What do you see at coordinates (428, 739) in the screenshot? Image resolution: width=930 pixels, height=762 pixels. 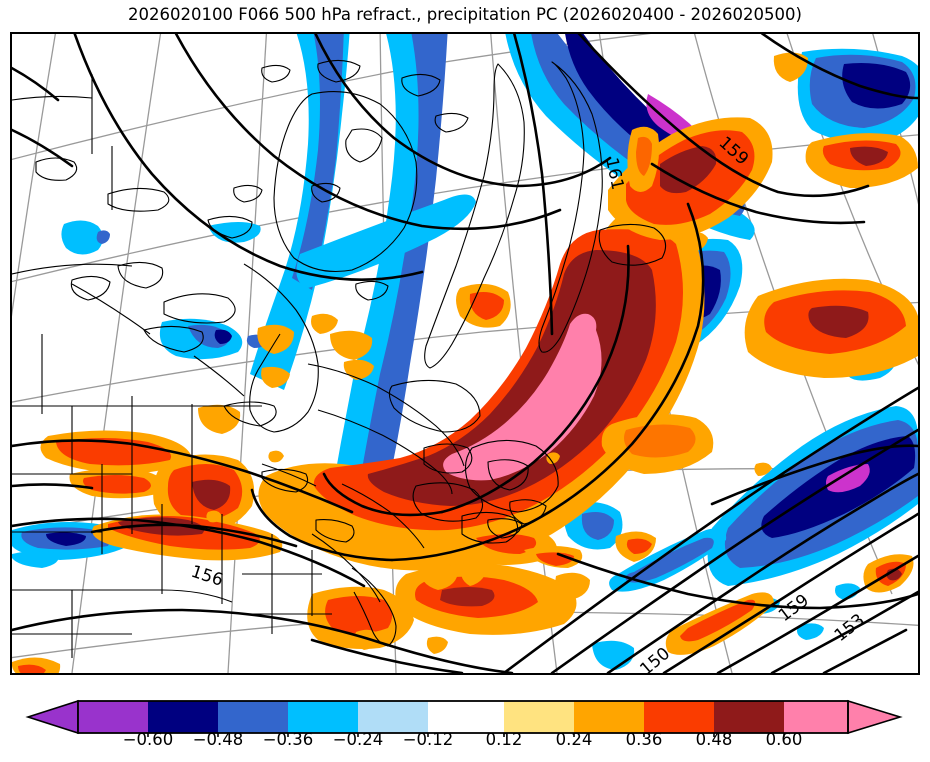 I see `colorbar-tick-label-4: −0.12` at bounding box center [428, 739].